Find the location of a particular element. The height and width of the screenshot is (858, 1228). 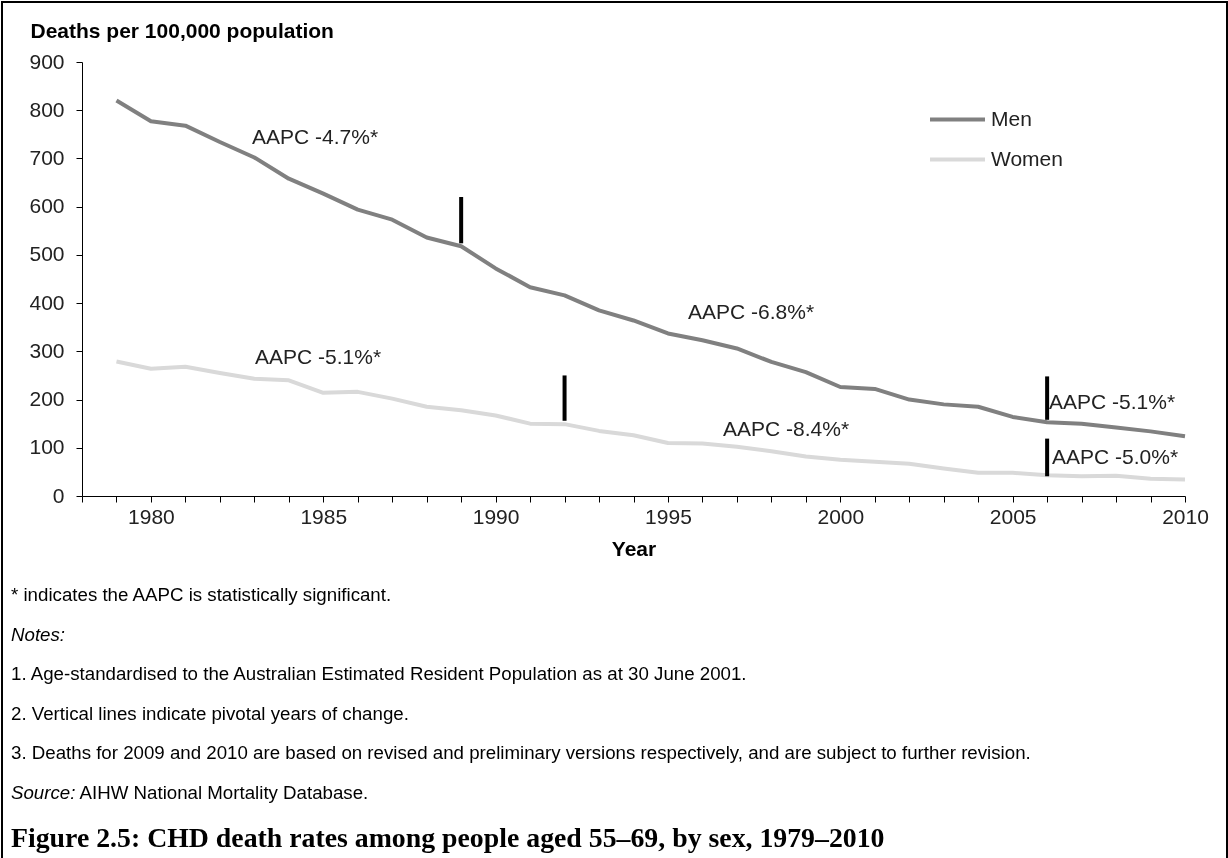

annotation: AAPC -5.0%* is located at coordinates (1115, 456).